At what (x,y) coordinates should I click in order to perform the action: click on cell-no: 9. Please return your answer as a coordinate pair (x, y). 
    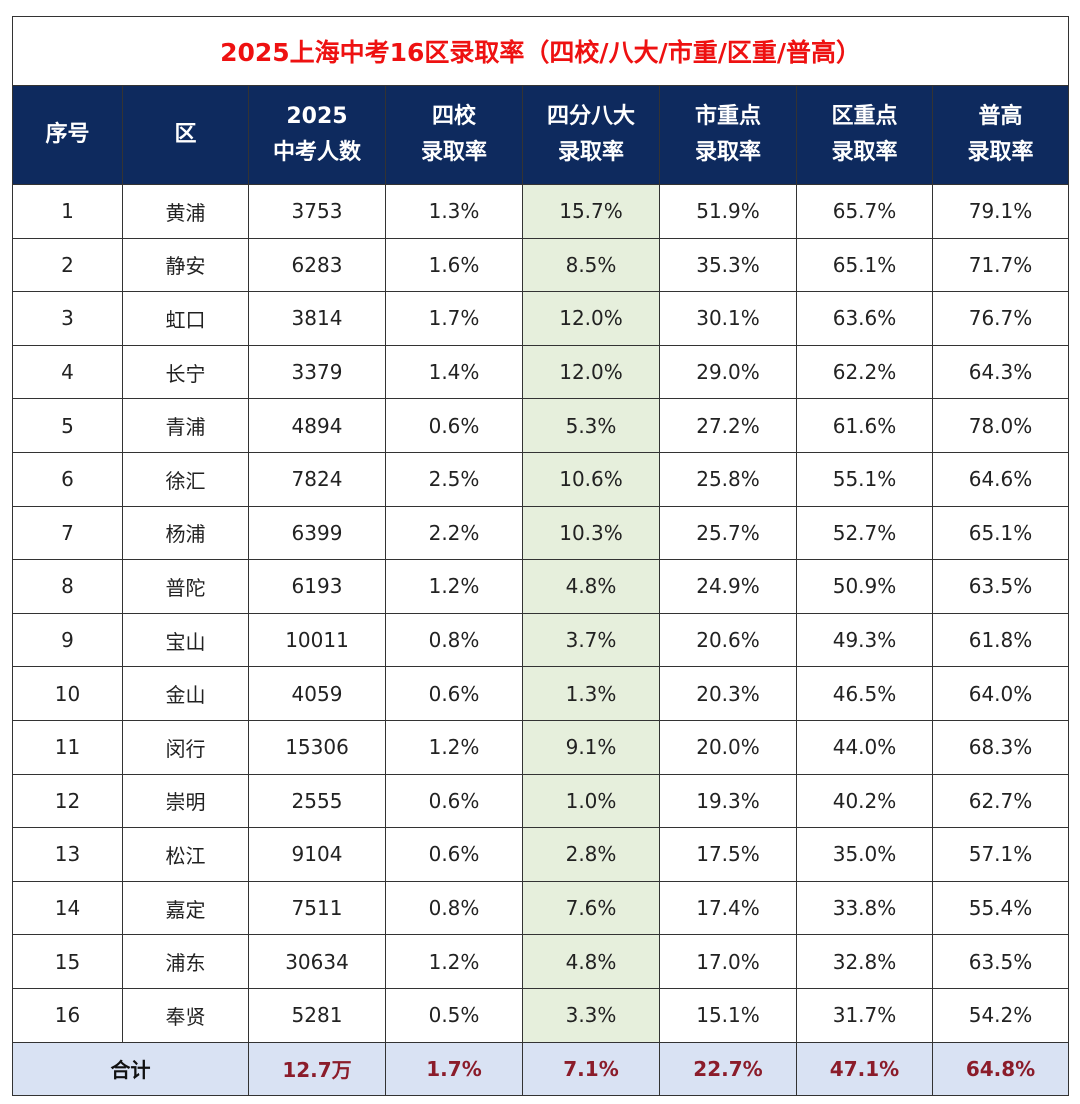
    Looking at the image, I should click on (67, 640).